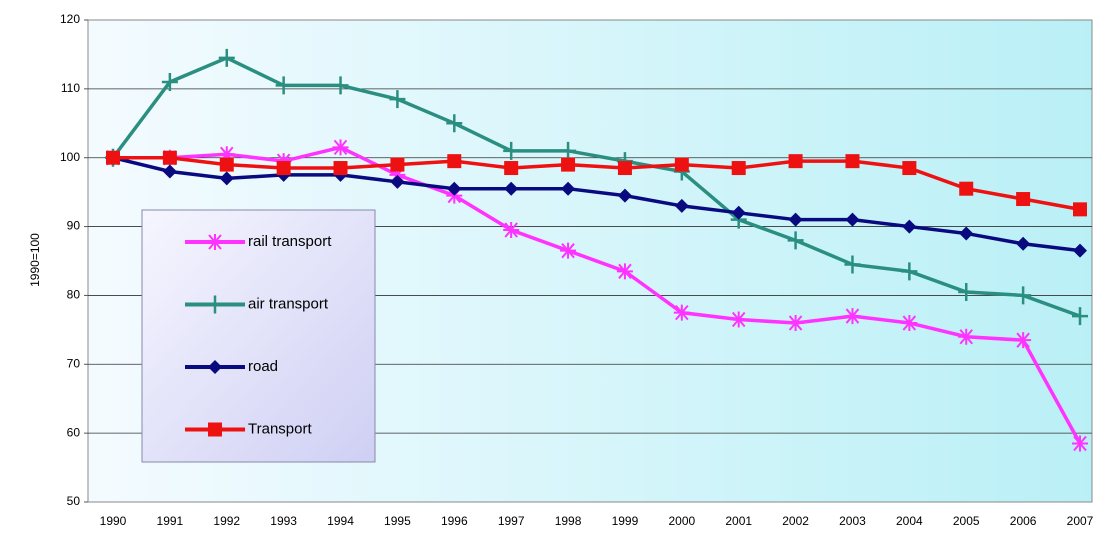  What do you see at coordinates (74, 432) in the screenshot?
I see `y-tick-label: 60` at bounding box center [74, 432].